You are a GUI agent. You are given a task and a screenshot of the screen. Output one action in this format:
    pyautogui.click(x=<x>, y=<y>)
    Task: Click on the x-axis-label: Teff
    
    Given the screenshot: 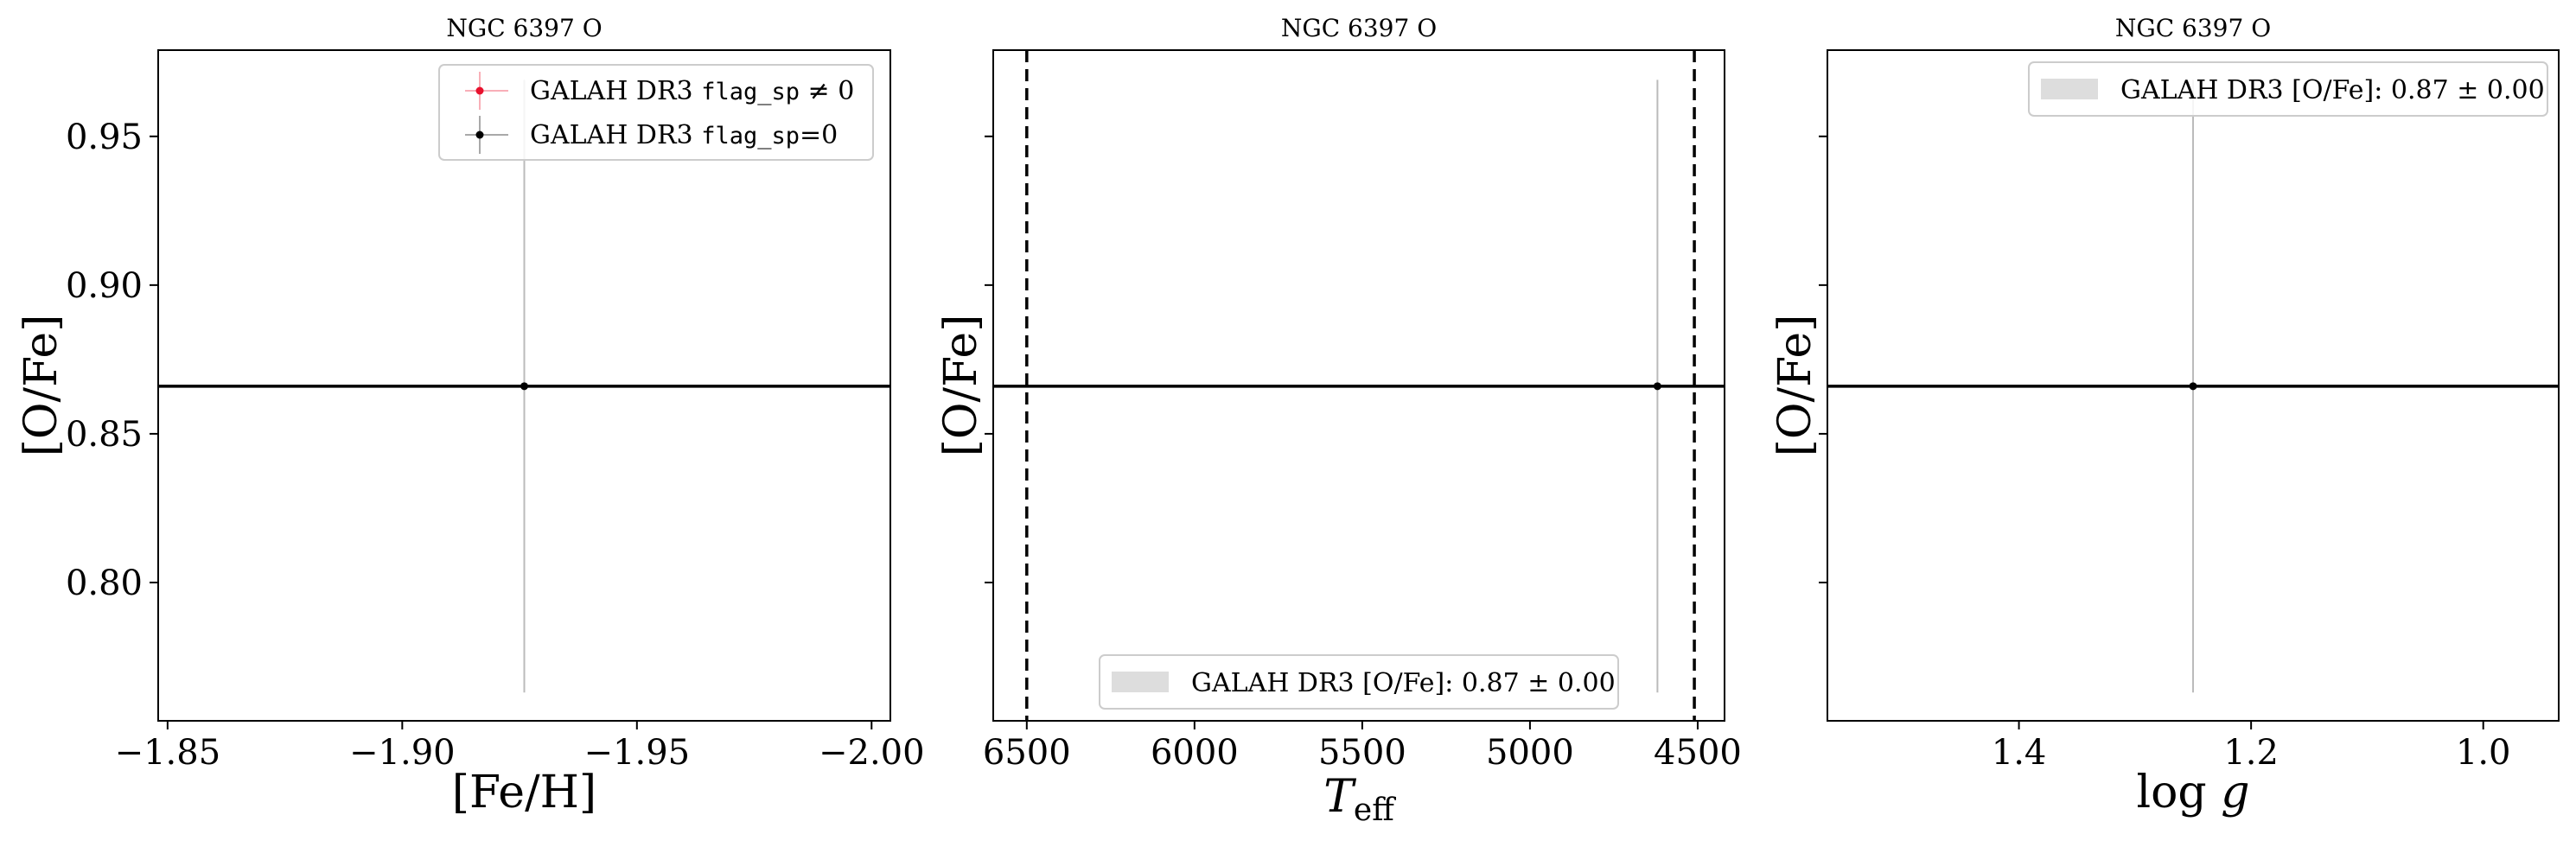 What is the action you would take?
    pyautogui.click(x=1359, y=799)
    